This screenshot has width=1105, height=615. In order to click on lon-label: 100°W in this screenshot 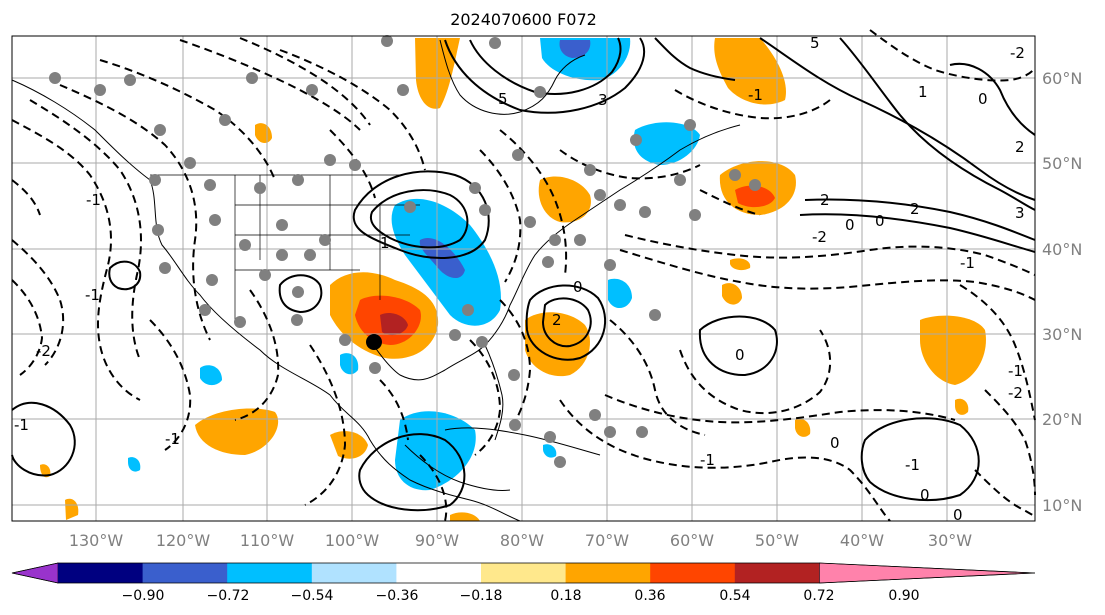, I will do `click(352, 540)`.